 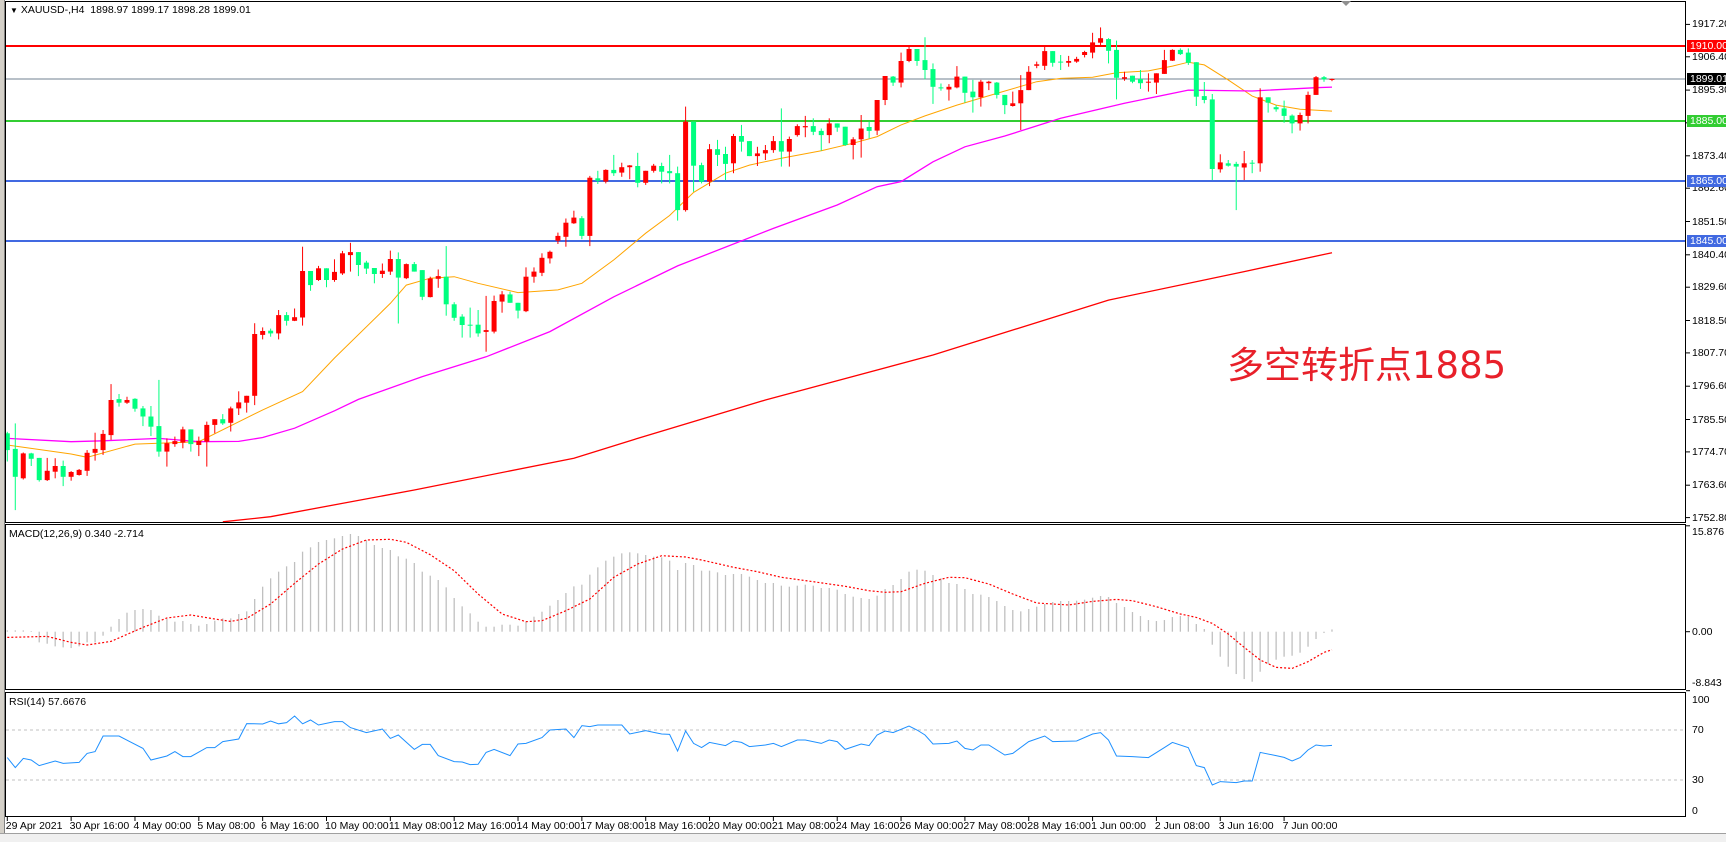 I want to click on price-axis-label: 1752.80, so click(x=1709, y=517).